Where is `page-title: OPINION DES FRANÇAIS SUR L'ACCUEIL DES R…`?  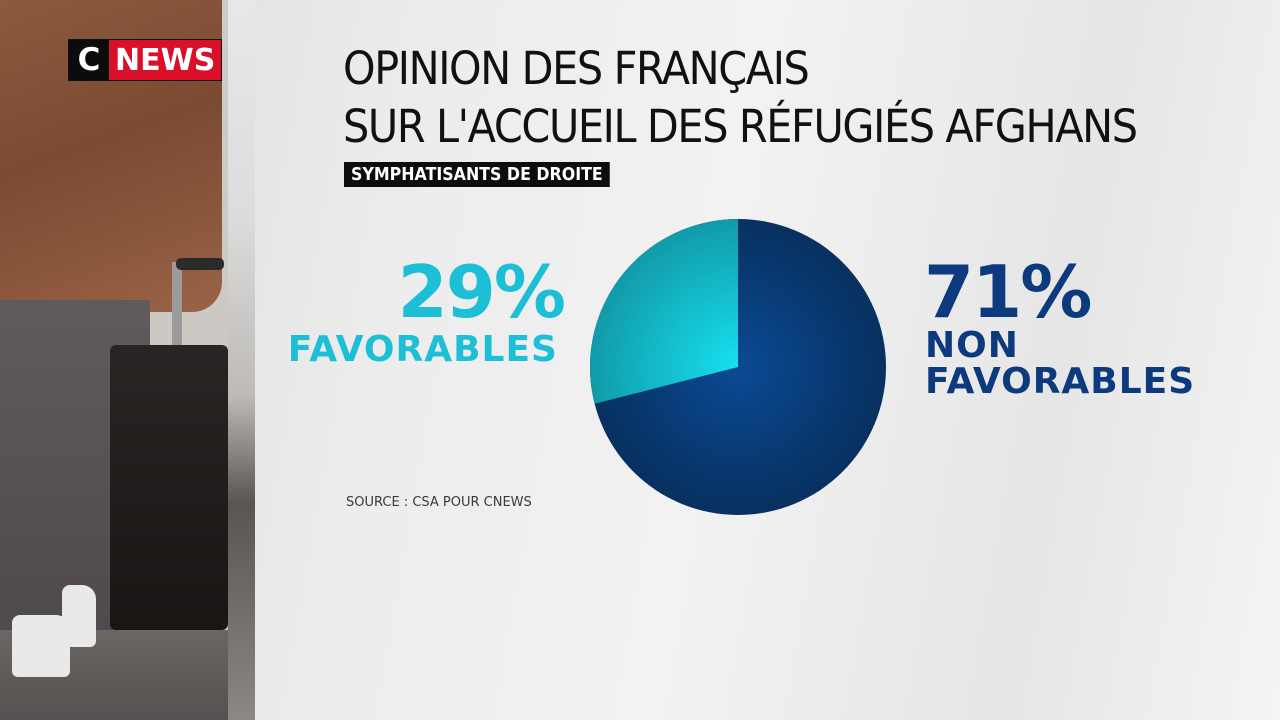 page-title: OPINION DES FRANÇAIS SUR L'ACCUEIL DES R… is located at coordinates (740, 98).